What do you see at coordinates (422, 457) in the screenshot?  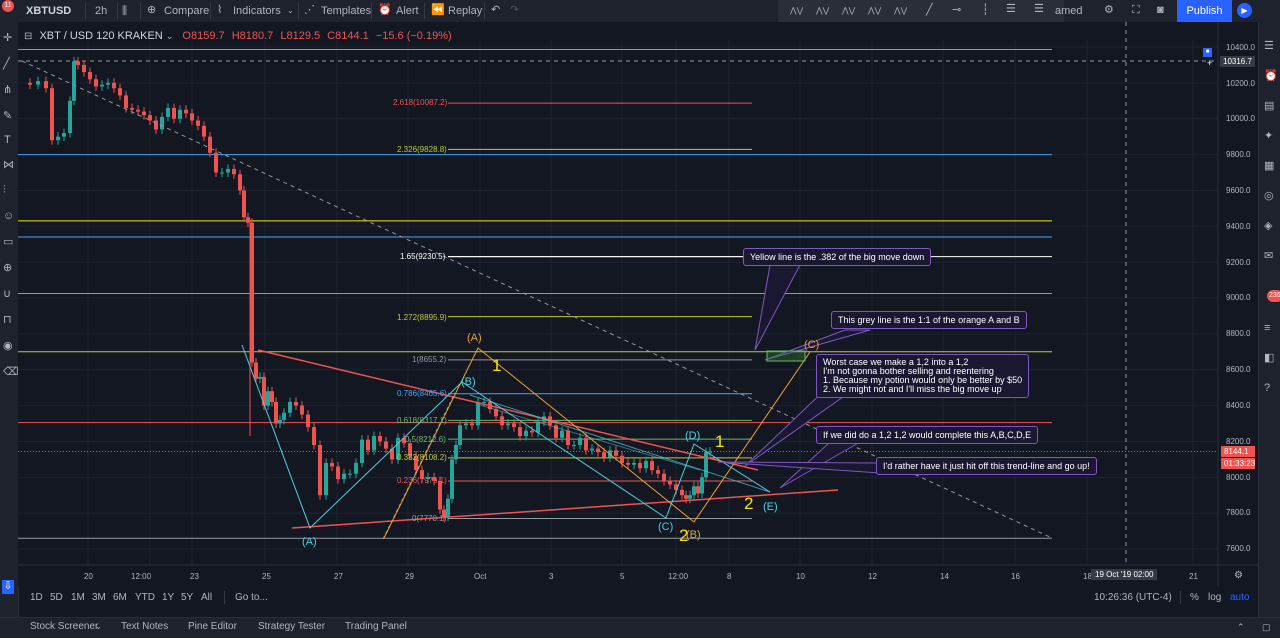 I see `fib-level-label: 0.382(8108.2)` at bounding box center [422, 457].